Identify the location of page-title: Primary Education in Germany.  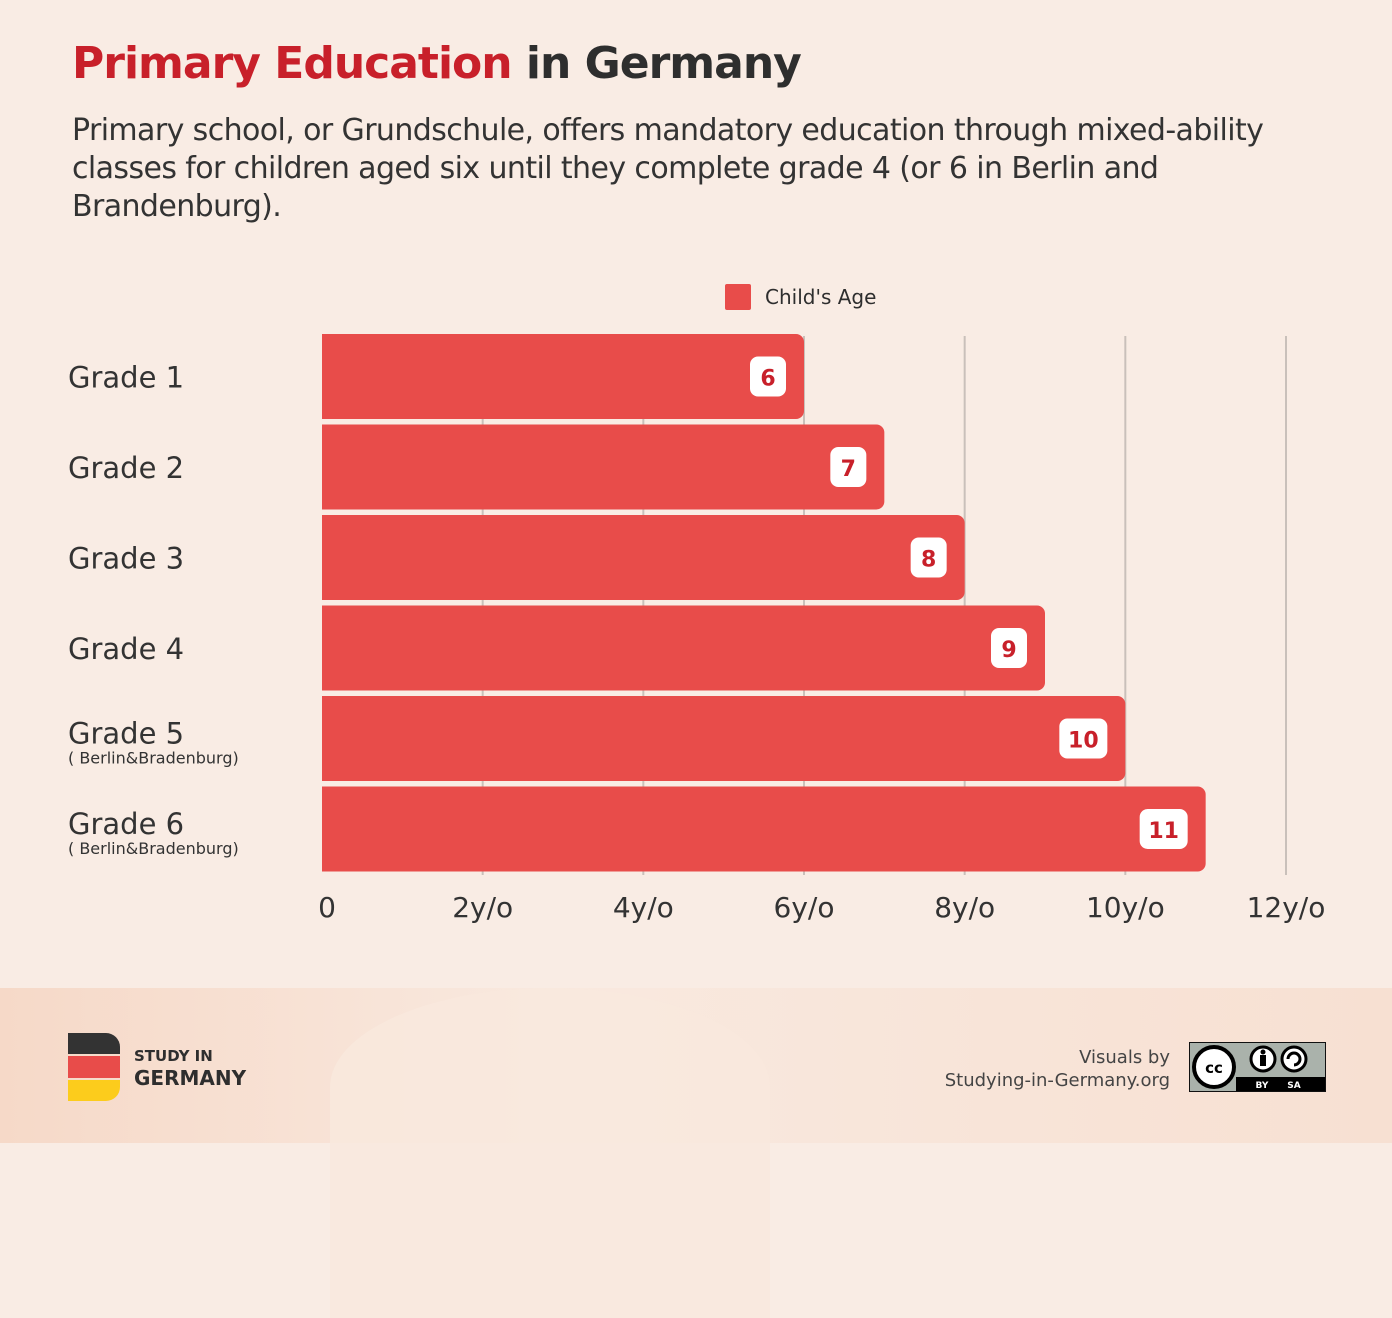
(437, 63).